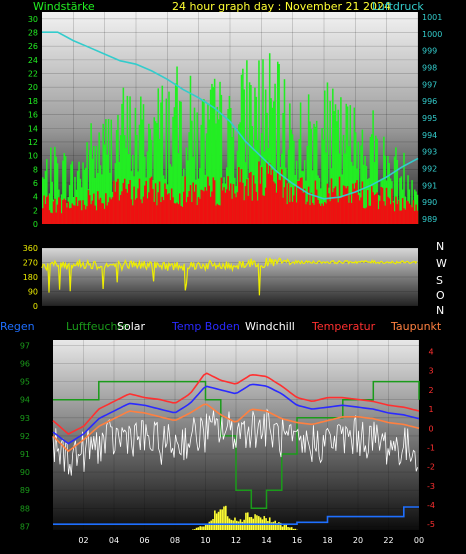 This screenshot has height=554, width=466. What do you see at coordinates (131, 326) in the screenshot?
I see `legend-solar: Solar` at bounding box center [131, 326].